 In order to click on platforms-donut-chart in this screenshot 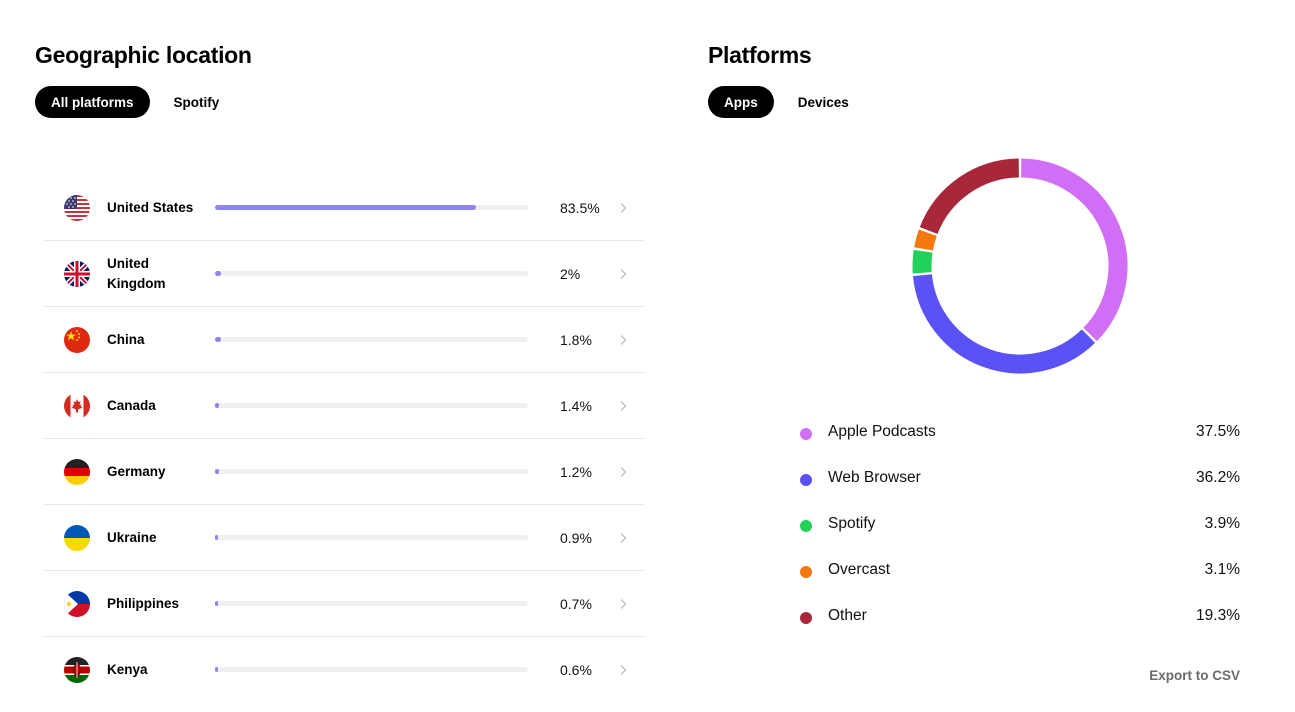, I will do `click(1020, 266)`.